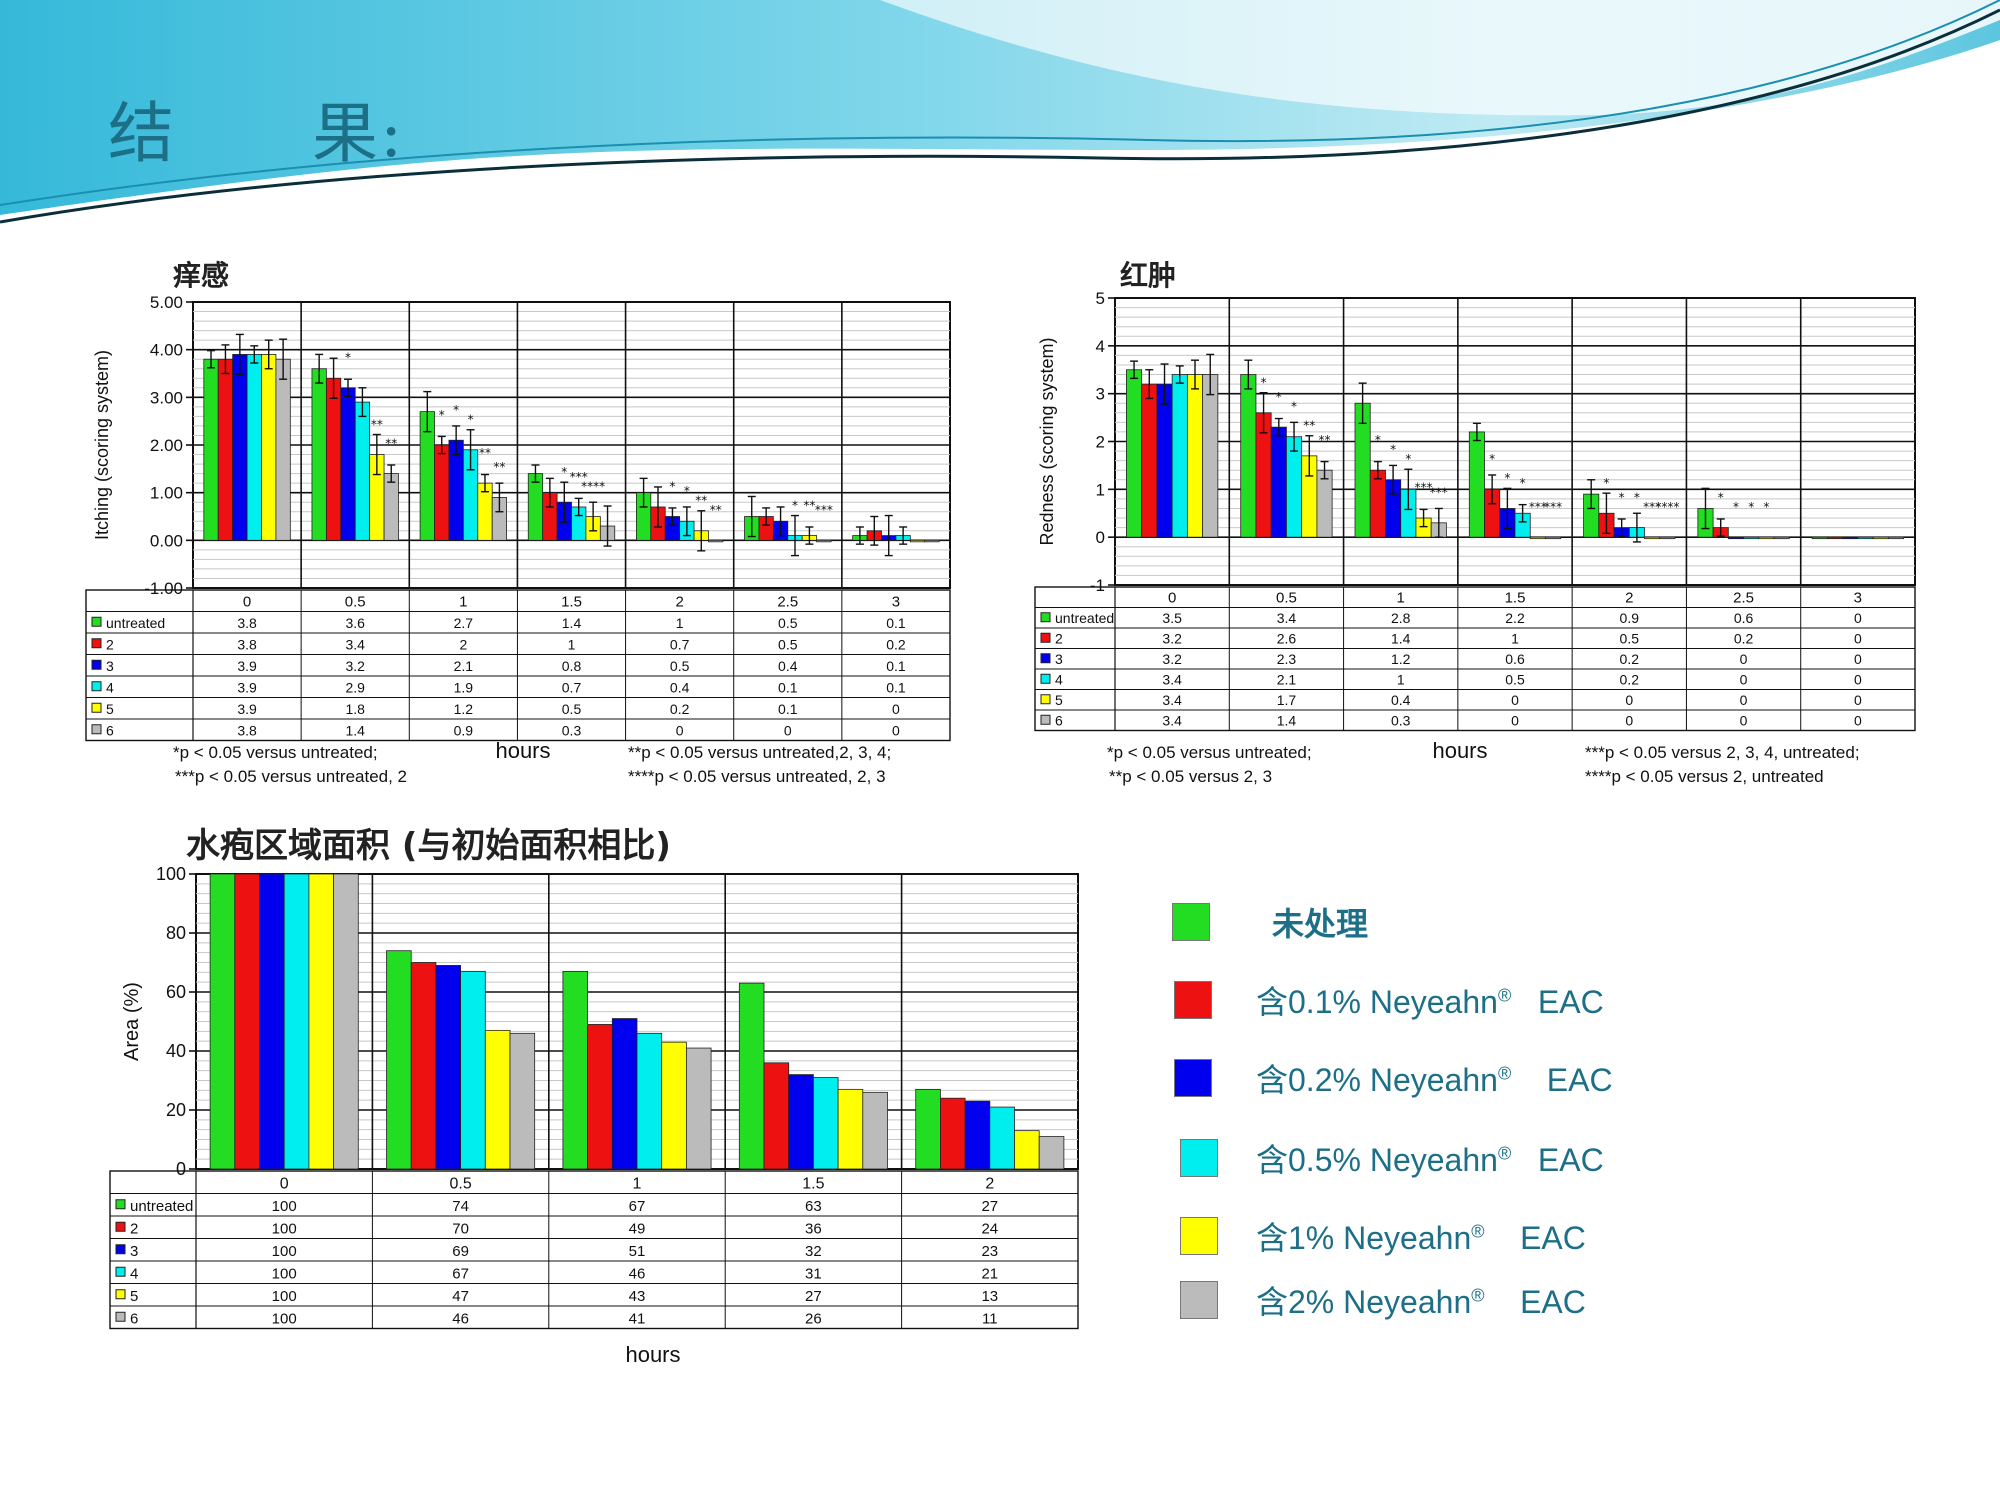 The height and width of the screenshot is (1500, 2000). What do you see at coordinates (1858, 598) in the screenshot?
I see `x-category-label: 3` at bounding box center [1858, 598].